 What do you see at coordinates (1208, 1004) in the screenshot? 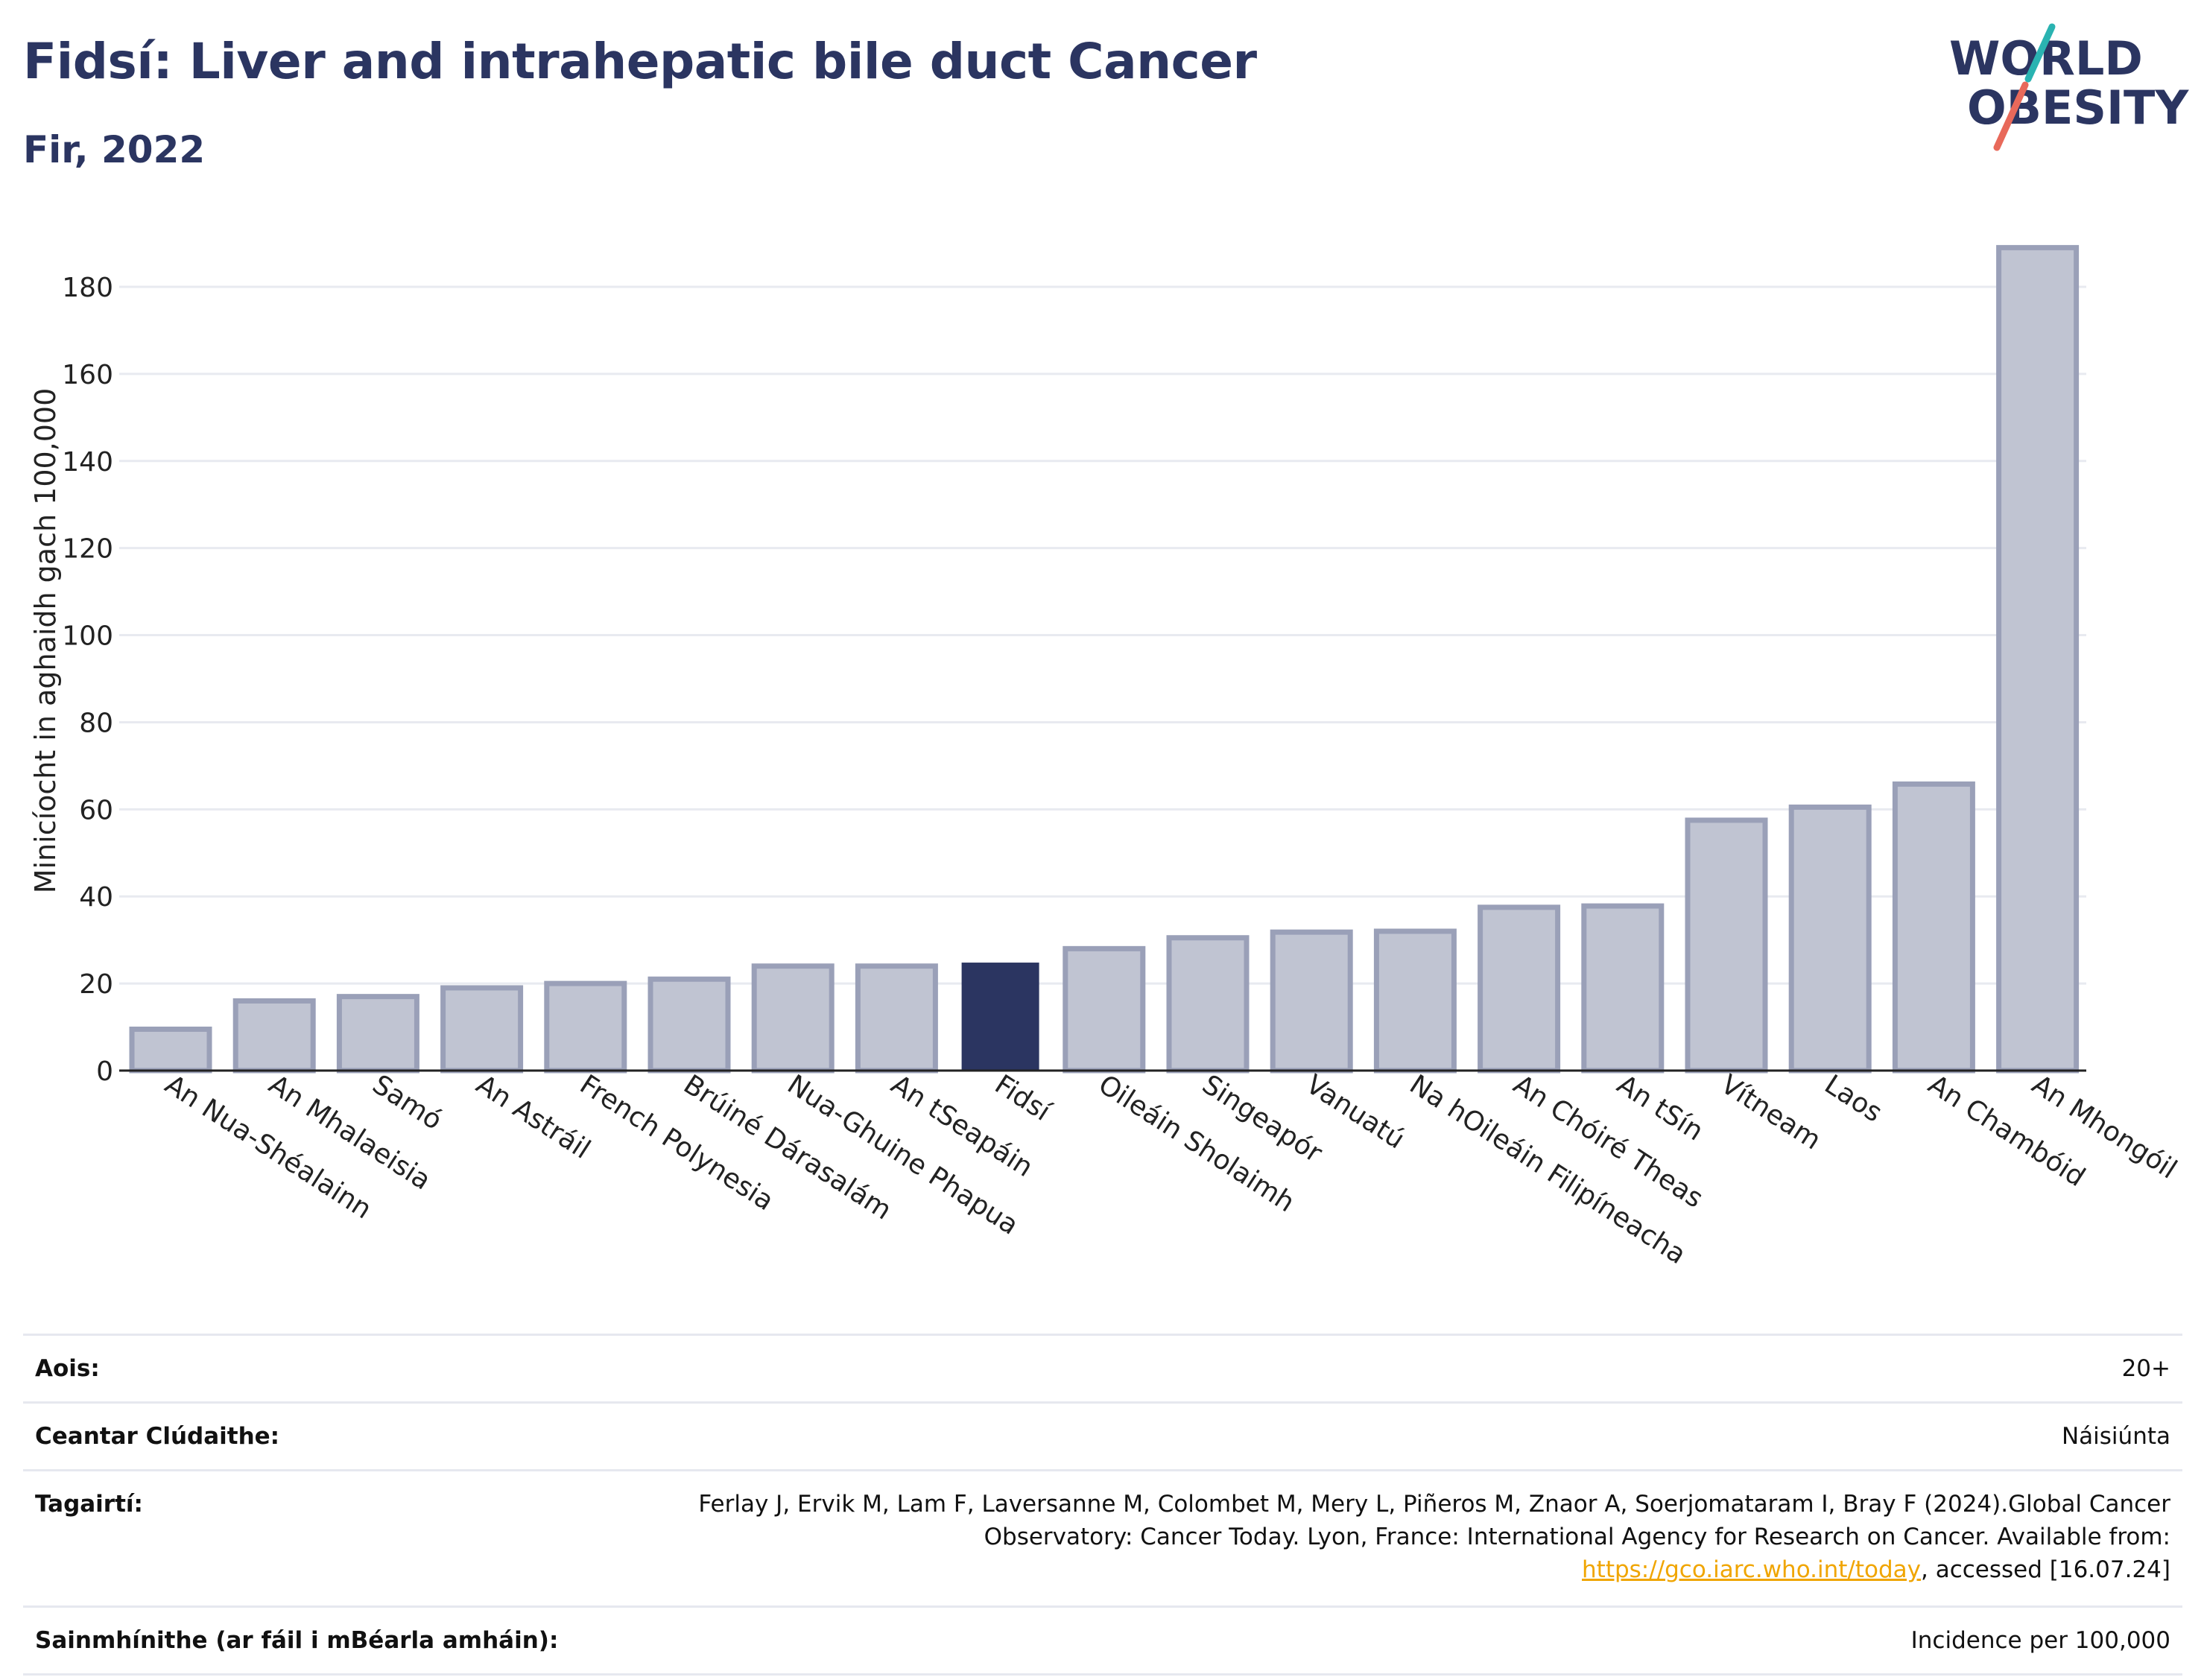
I see `bar-Singeapór` at bounding box center [1208, 1004].